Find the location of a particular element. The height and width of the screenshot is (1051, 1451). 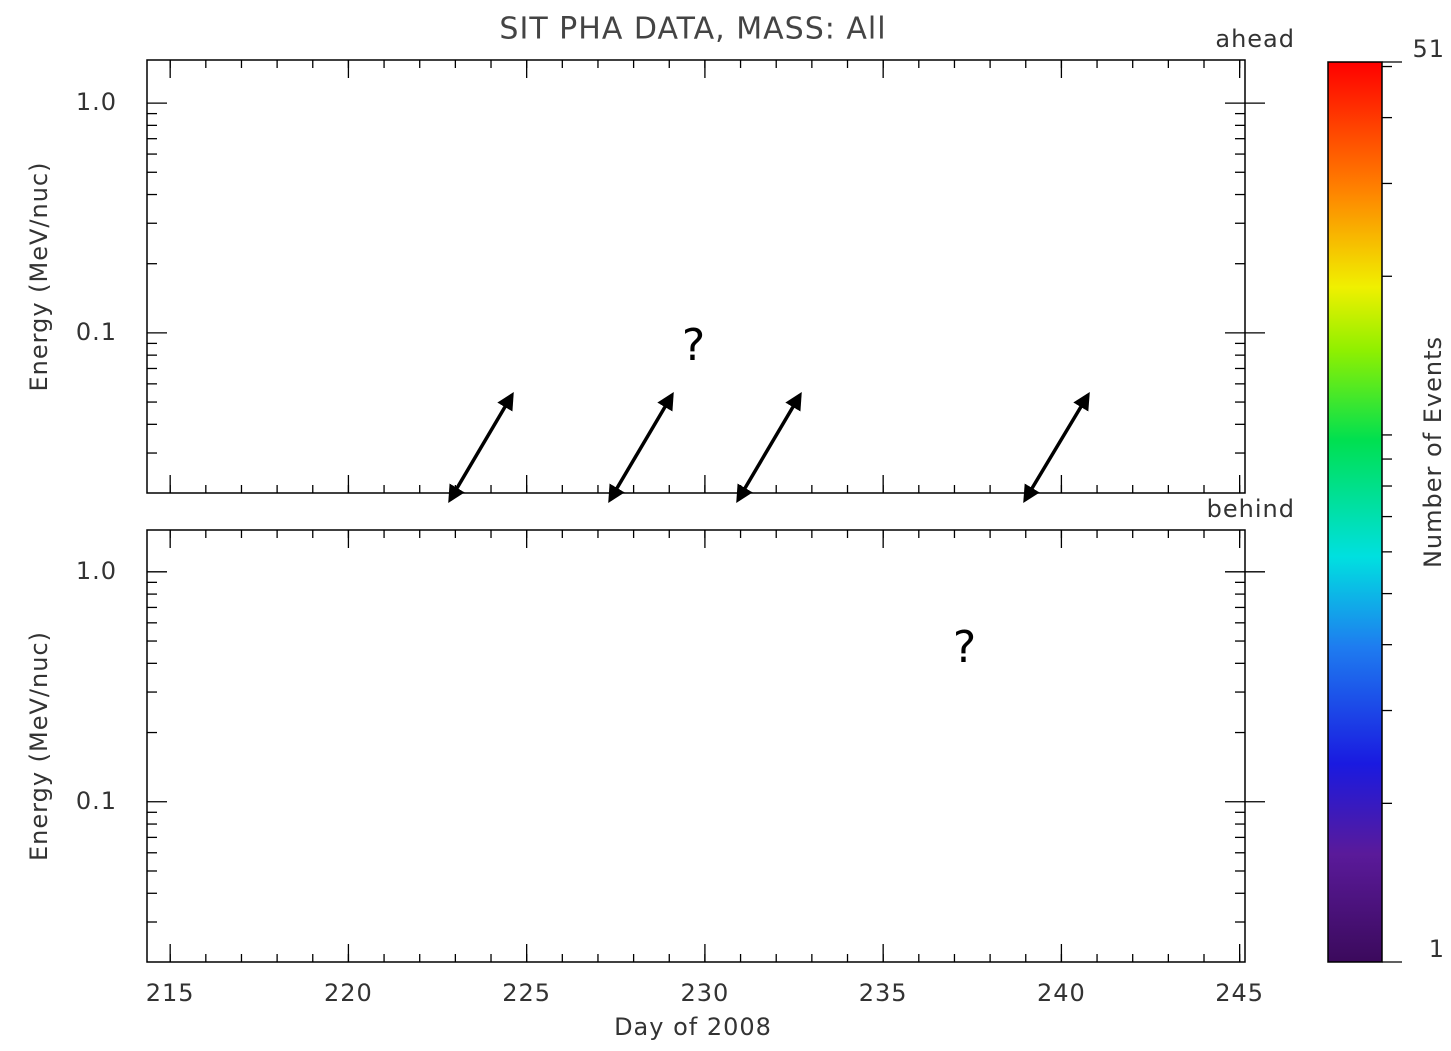

colorbar-label: Number of Events is located at coordinates (1433, 452).